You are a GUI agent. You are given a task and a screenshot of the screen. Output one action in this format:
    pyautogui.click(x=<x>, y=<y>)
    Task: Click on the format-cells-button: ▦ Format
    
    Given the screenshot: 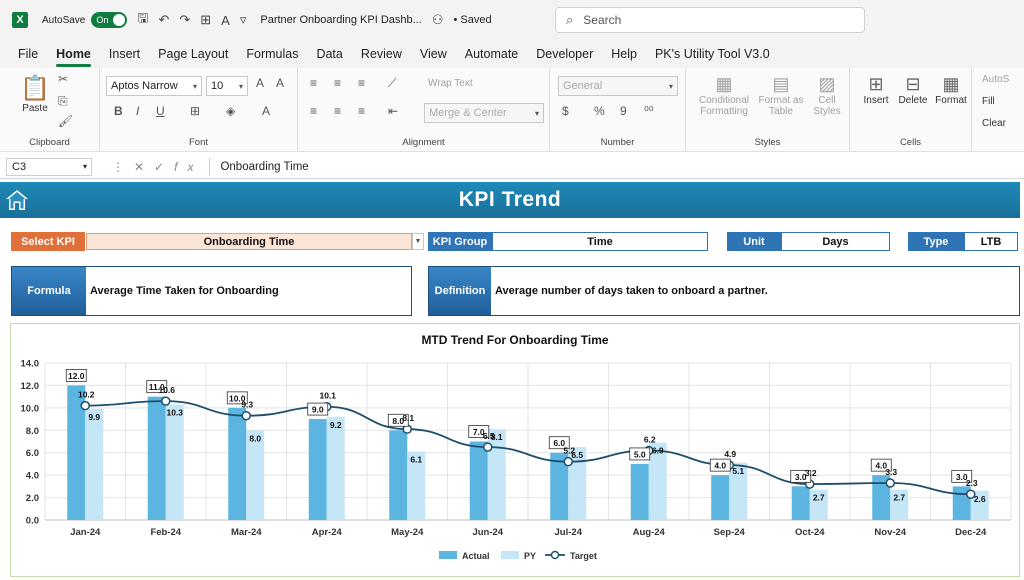 What is the action you would take?
    pyautogui.click(x=951, y=90)
    